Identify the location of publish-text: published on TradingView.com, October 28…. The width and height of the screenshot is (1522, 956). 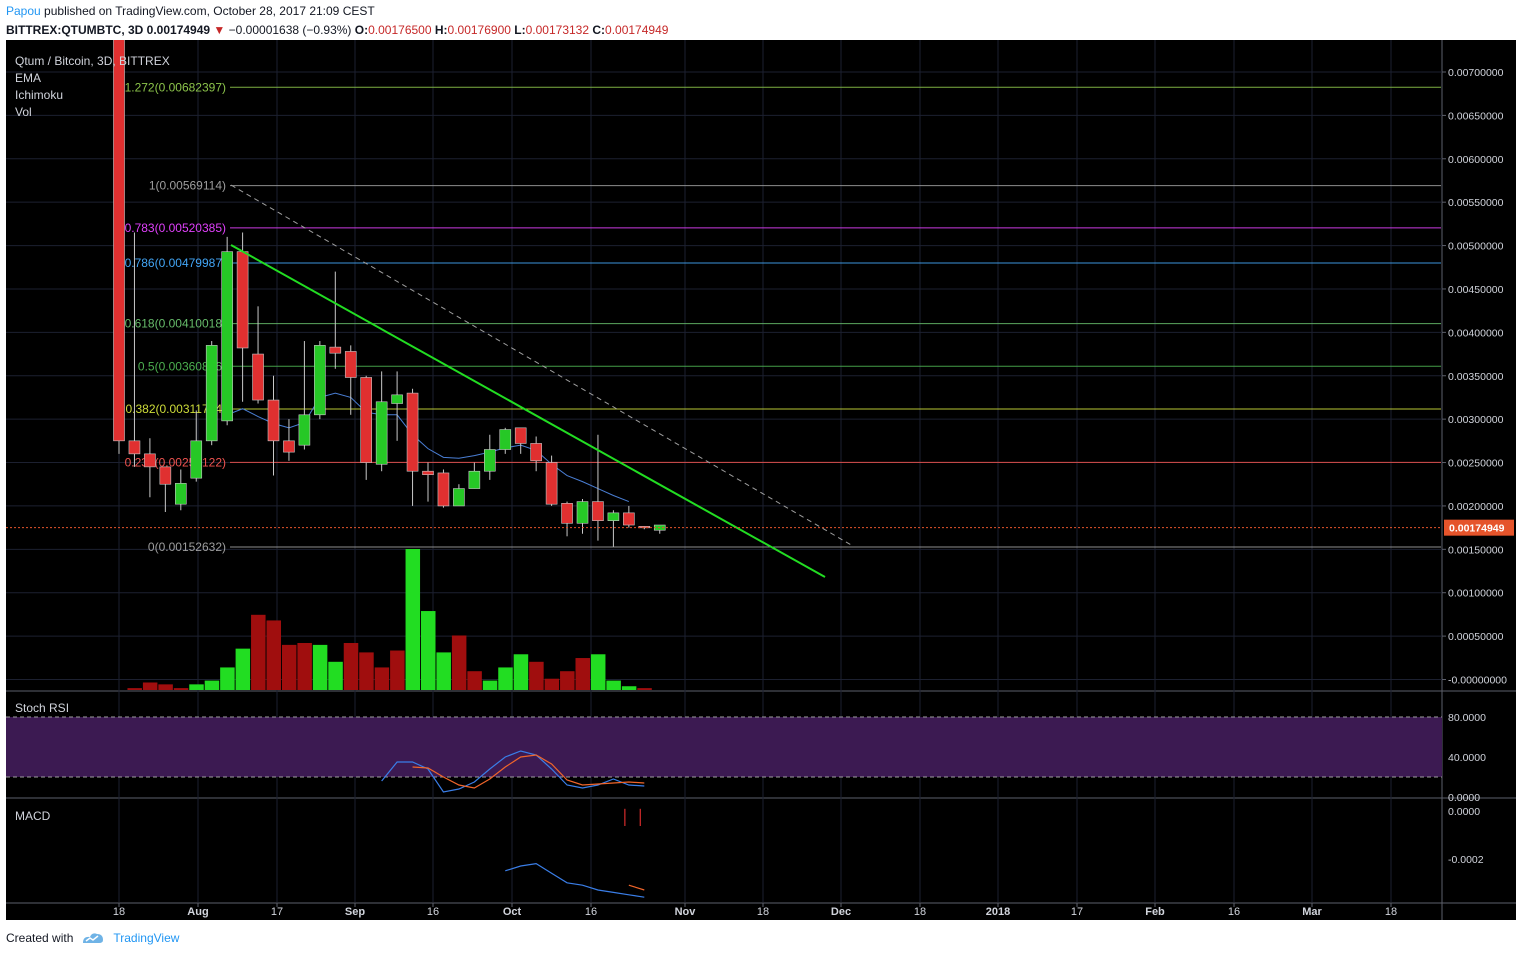
(209, 11).